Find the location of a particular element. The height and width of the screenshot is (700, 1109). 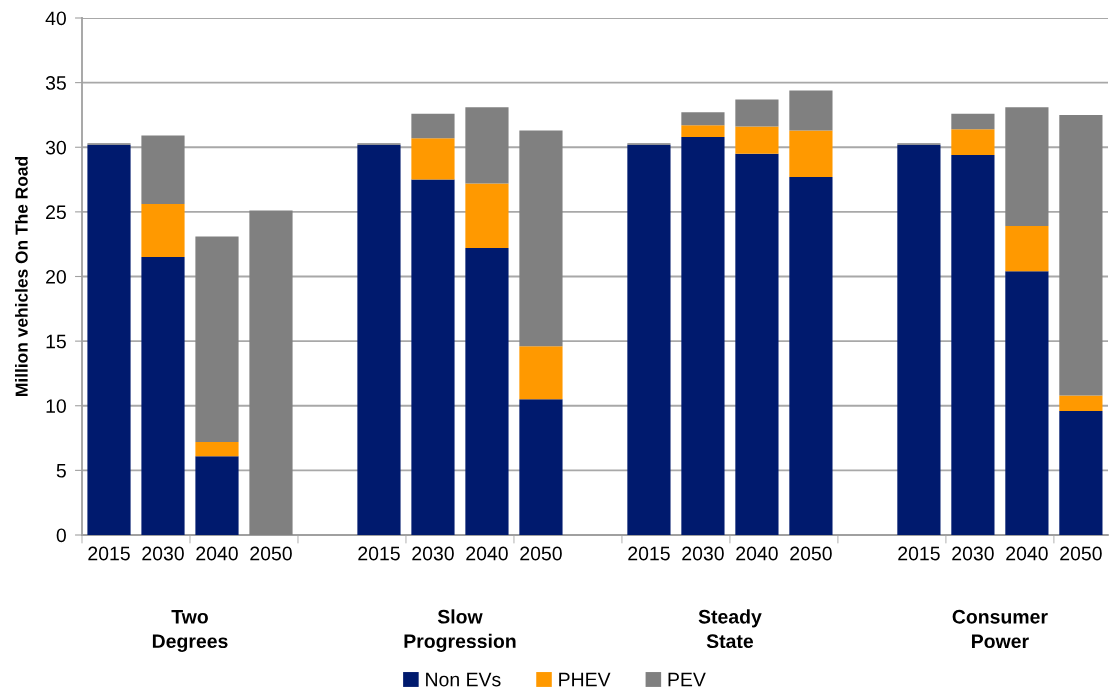

y-tick-label: 20 is located at coordinates (56, 276).